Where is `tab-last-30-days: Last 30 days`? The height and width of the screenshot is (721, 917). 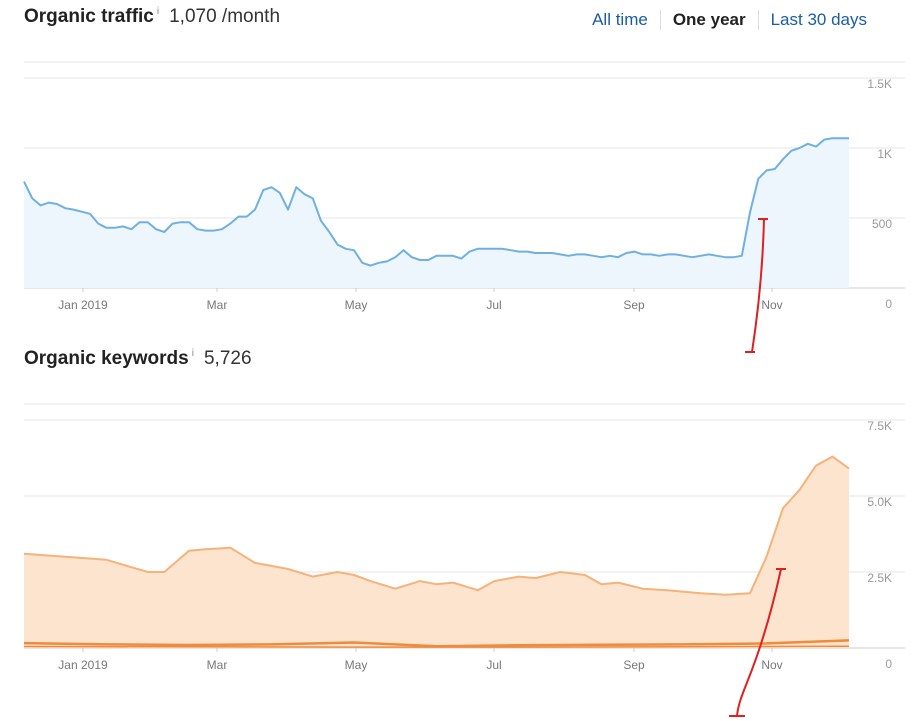
tab-last-30-days: Last 30 days is located at coordinates (818, 19).